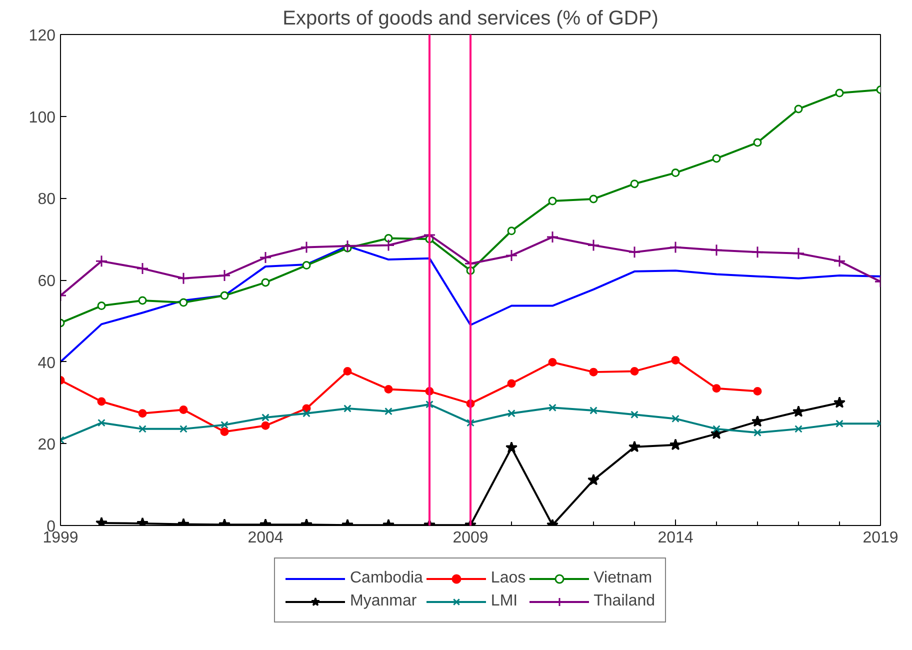 This screenshot has height=650, width=912. Describe the element at coordinates (266, 538) in the screenshot. I see `x-tick-label: 2004` at that location.